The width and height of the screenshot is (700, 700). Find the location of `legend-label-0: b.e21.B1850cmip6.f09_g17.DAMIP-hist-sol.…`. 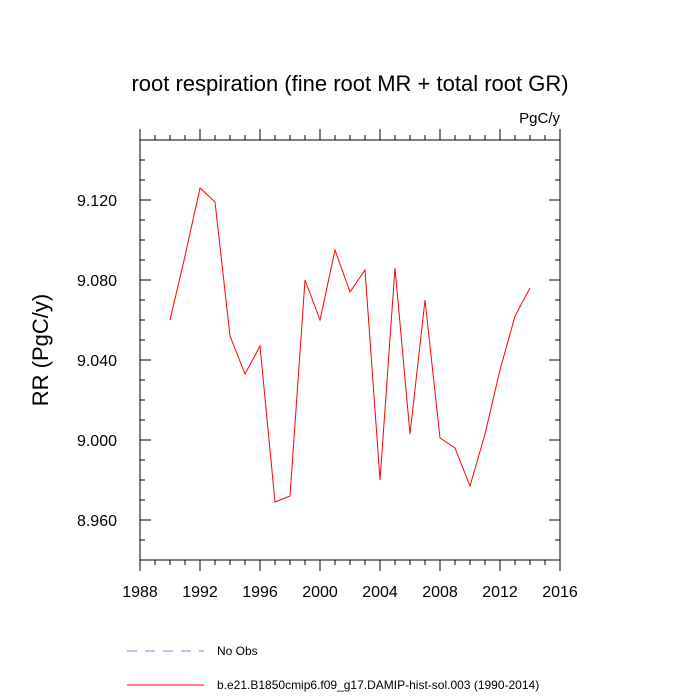

legend-label-0: b.e21.B1850cmip6.f09_g17.DAMIP-hist-sol.… is located at coordinates (378, 685).